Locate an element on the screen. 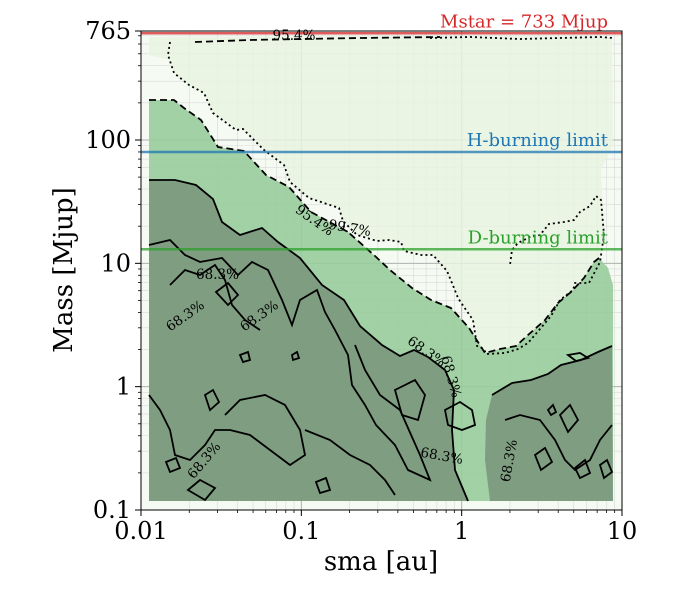  x-tick-label: 10 is located at coordinates (622, 531).